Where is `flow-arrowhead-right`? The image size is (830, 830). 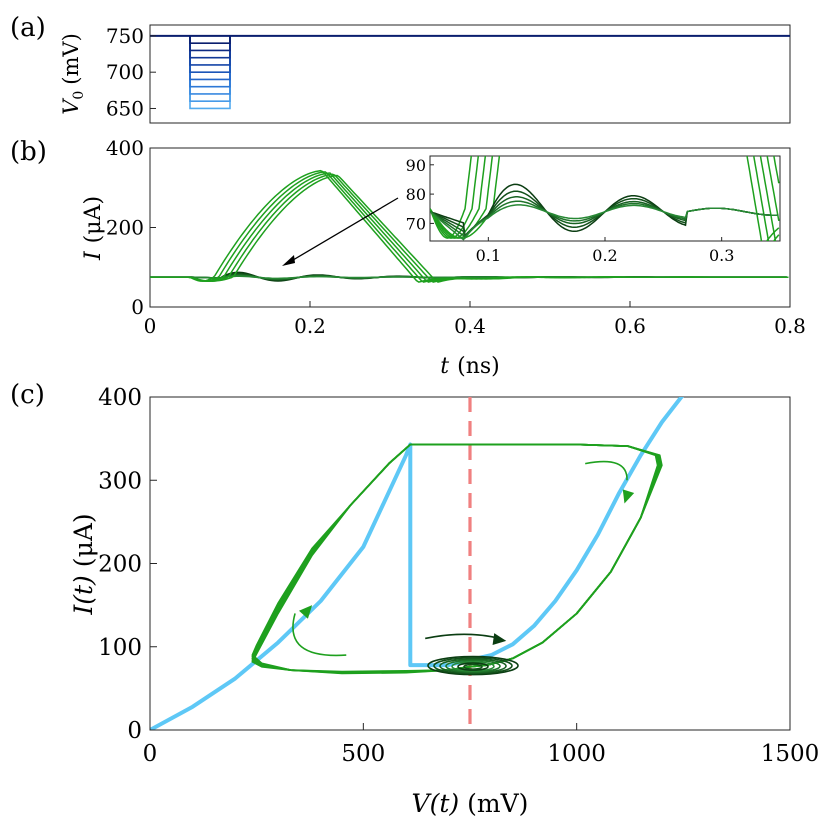 flow-arrowhead-right is located at coordinates (628, 496).